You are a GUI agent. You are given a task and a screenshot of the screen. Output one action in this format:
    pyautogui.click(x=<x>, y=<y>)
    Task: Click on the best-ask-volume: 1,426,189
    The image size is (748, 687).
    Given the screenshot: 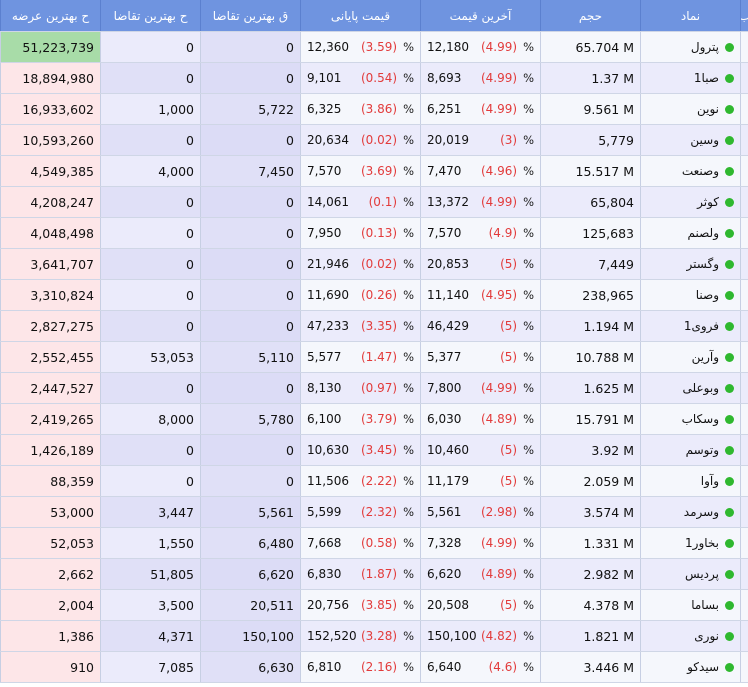 What is the action you would take?
    pyautogui.click(x=50, y=450)
    